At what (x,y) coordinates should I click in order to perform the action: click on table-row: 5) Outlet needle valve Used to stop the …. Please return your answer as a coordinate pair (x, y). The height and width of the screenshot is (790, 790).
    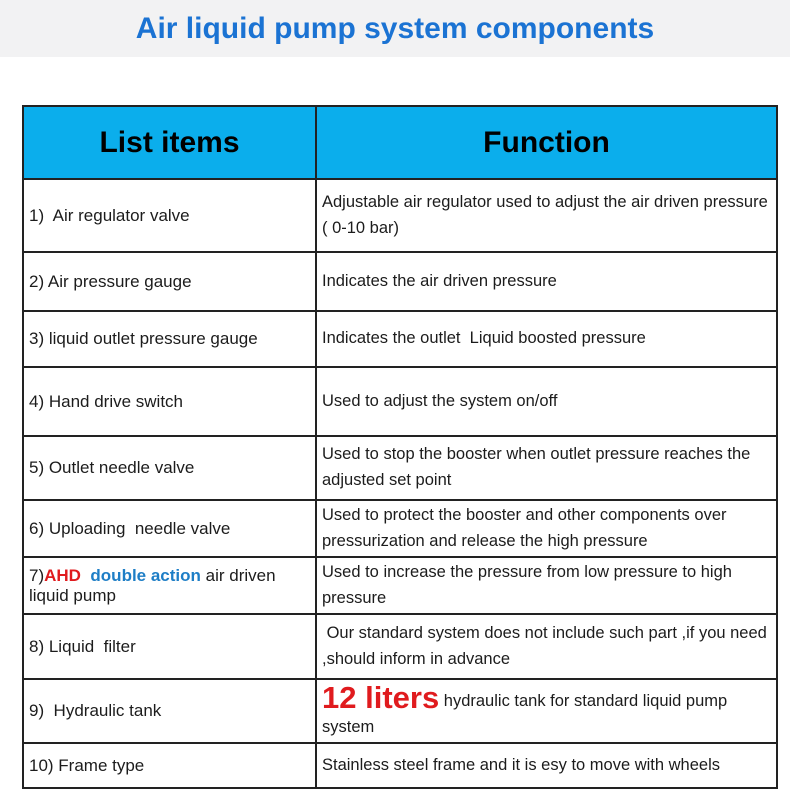
    Looking at the image, I should click on (400, 468).